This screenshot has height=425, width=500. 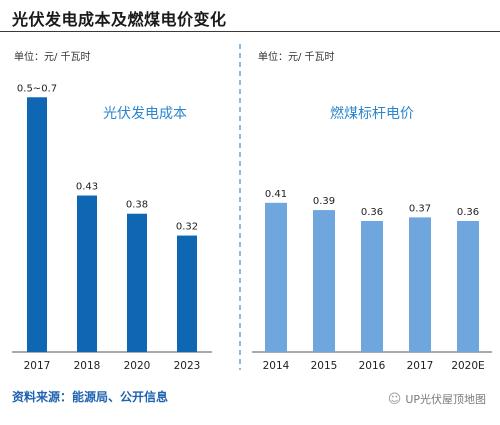 What do you see at coordinates (276, 366) in the screenshot?
I see `coal-tick-label: 2014` at bounding box center [276, 366].